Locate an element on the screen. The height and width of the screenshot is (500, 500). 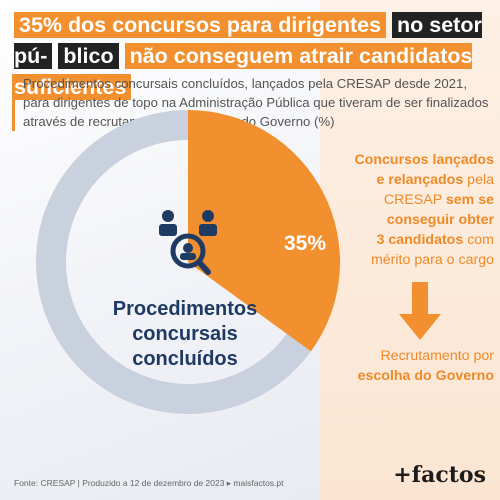
chart-center-label: Procedimentos concursais concluídos is located at coordinates (185, 334).